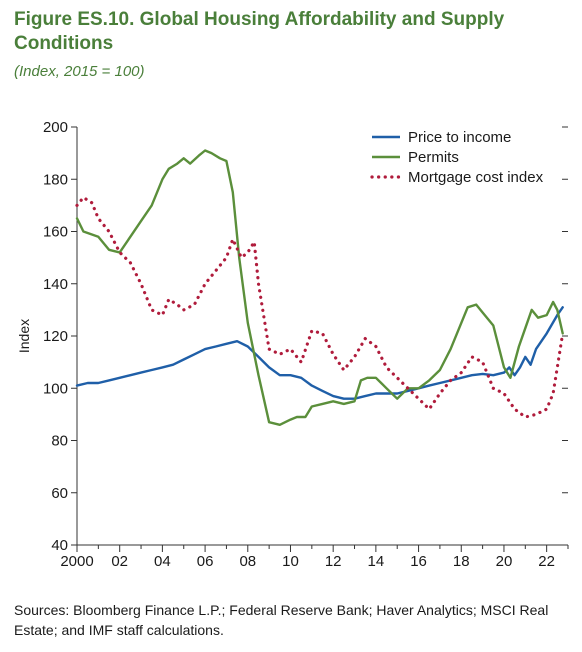  Describe the element at coordinates (433, 157) in the screenshot. I see `legend-label: Permits` at that location.